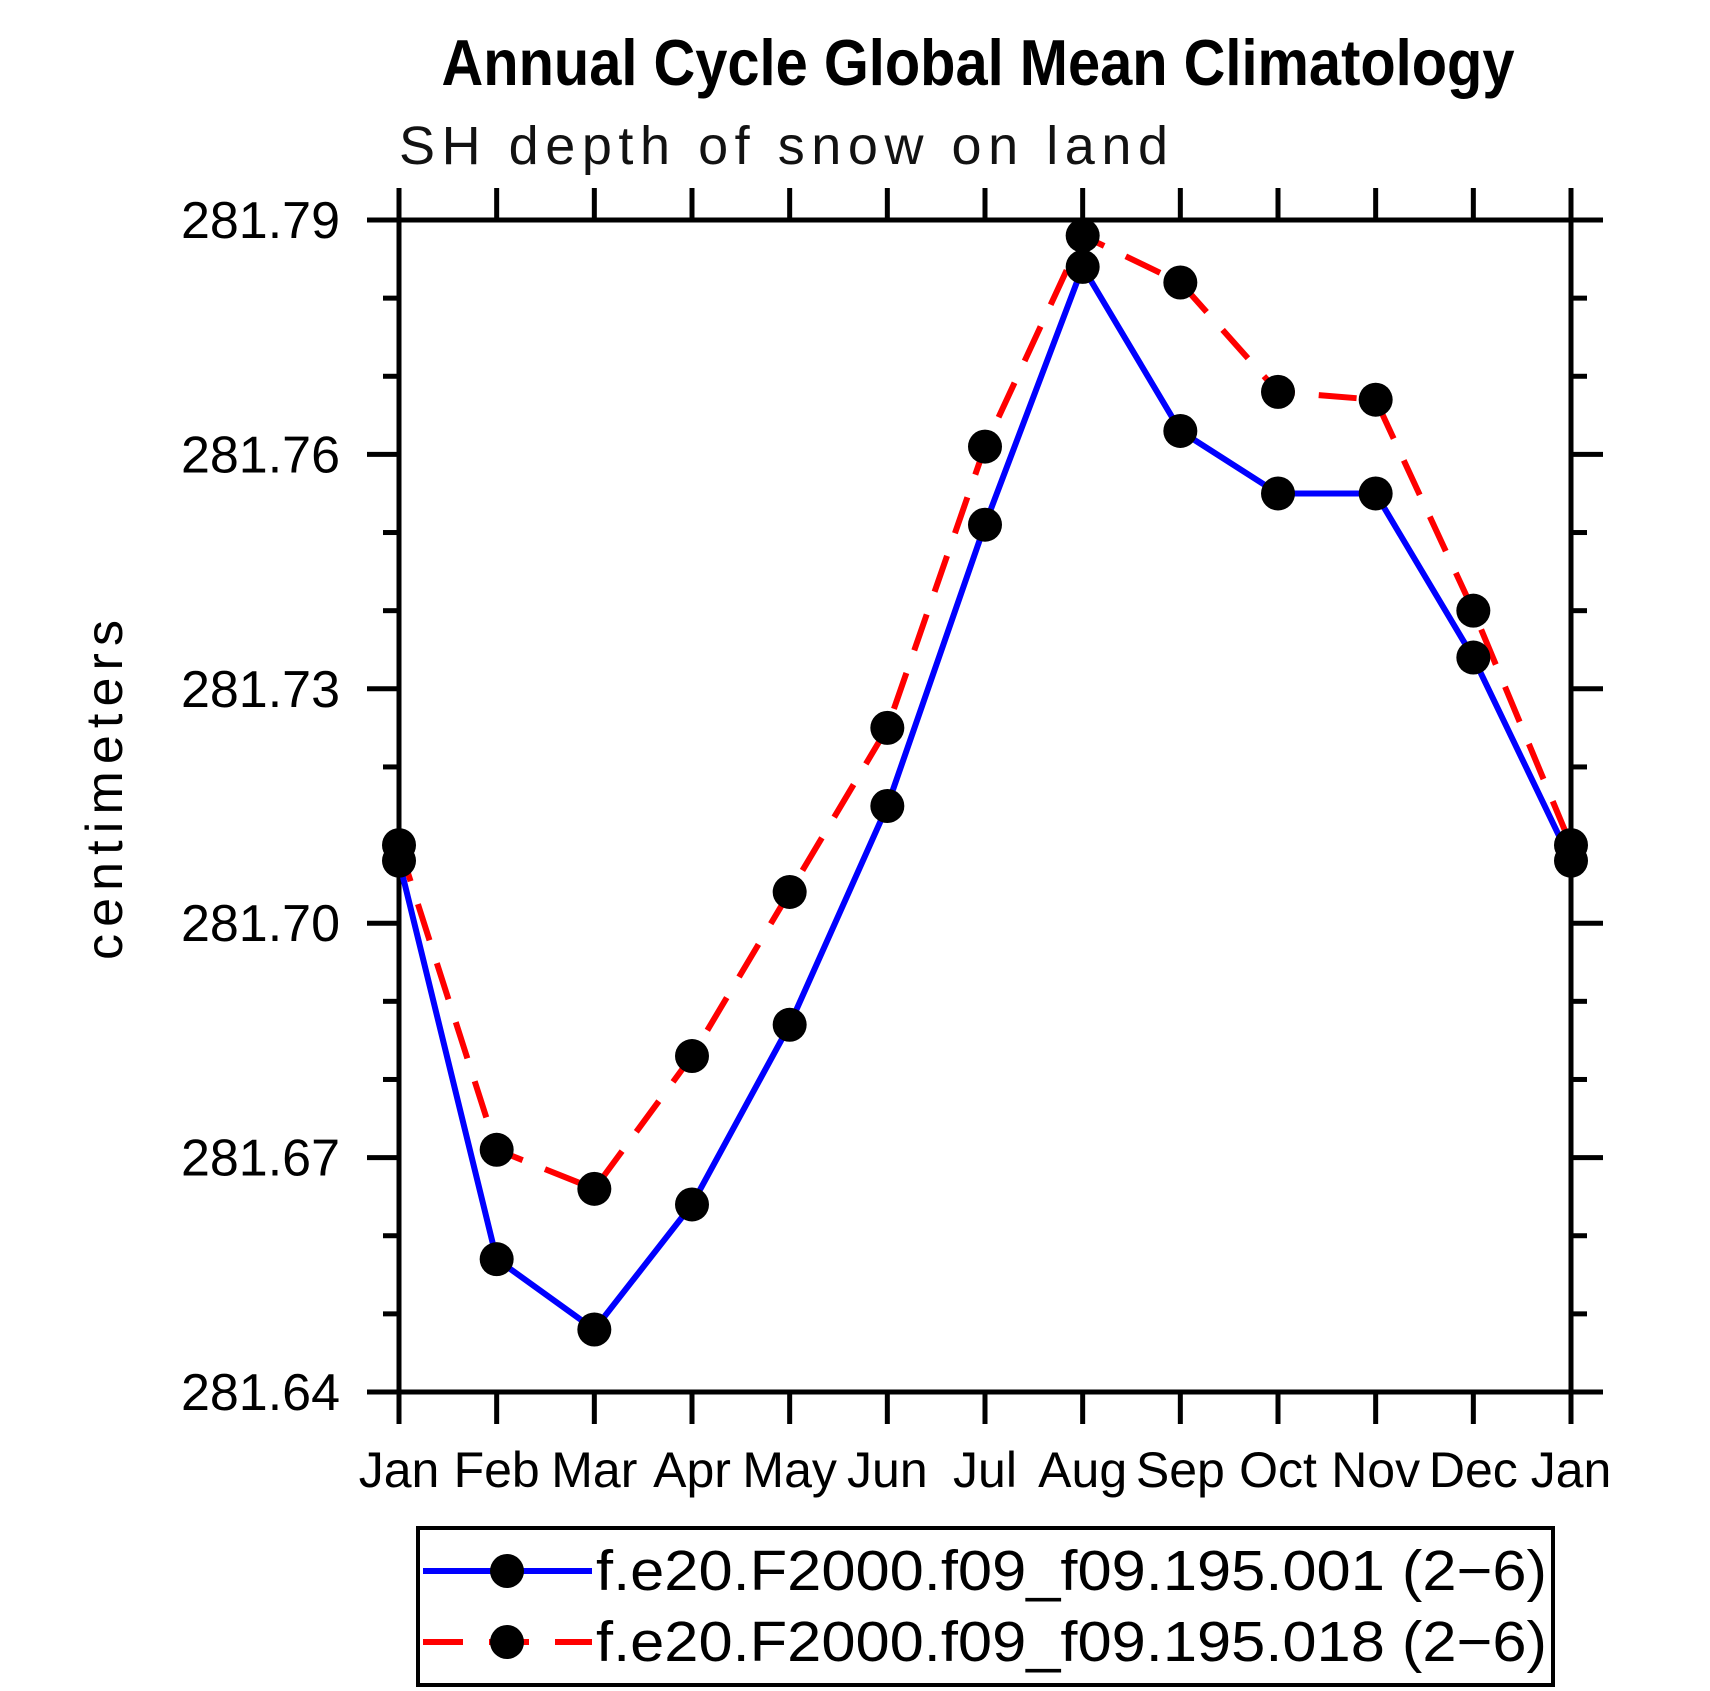 The image size is (1710, 1691). I want to click on x-tick-label: Feb, so click(497, 1470).